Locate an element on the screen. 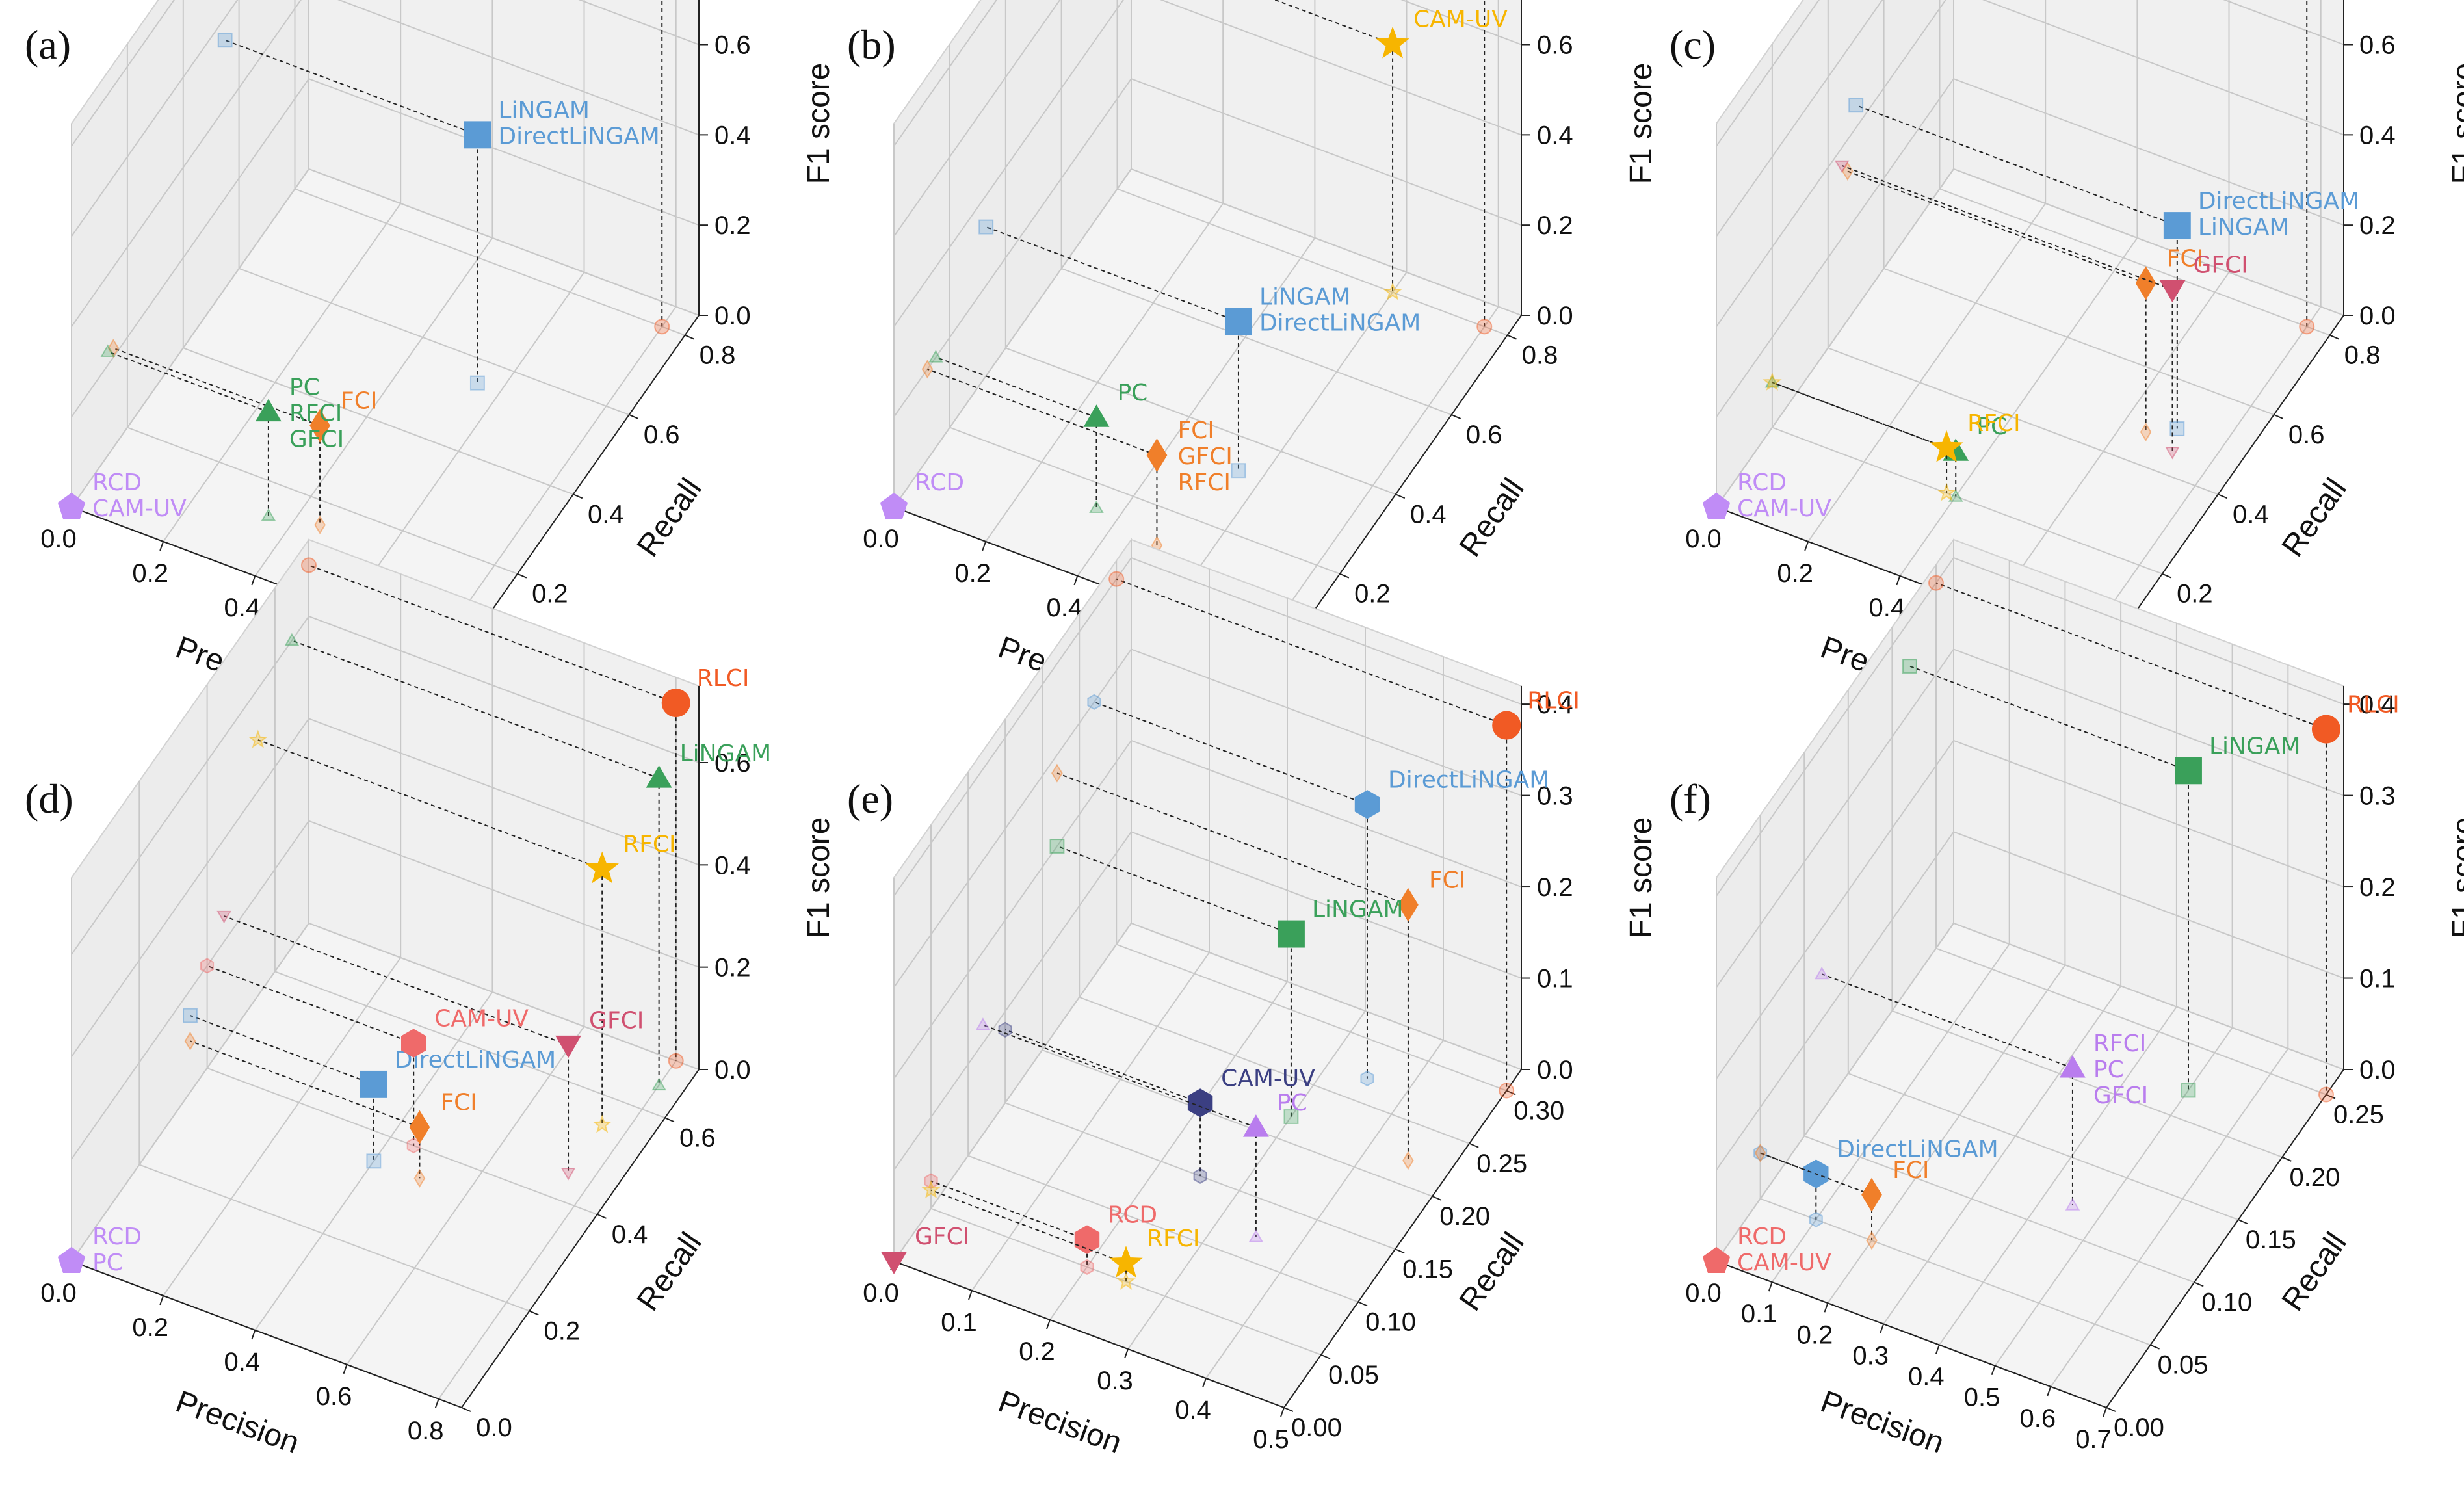  tick-label-y: 0.0 is located at coordinates (494, 1428).